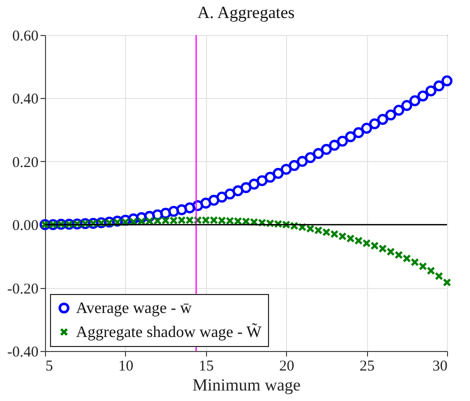 This screenshot has width=470, height=401. What do you see at coordinates (49, 366) in the screenshot?
I see `x-tick-label: 5` at bounding box center [49, 366].